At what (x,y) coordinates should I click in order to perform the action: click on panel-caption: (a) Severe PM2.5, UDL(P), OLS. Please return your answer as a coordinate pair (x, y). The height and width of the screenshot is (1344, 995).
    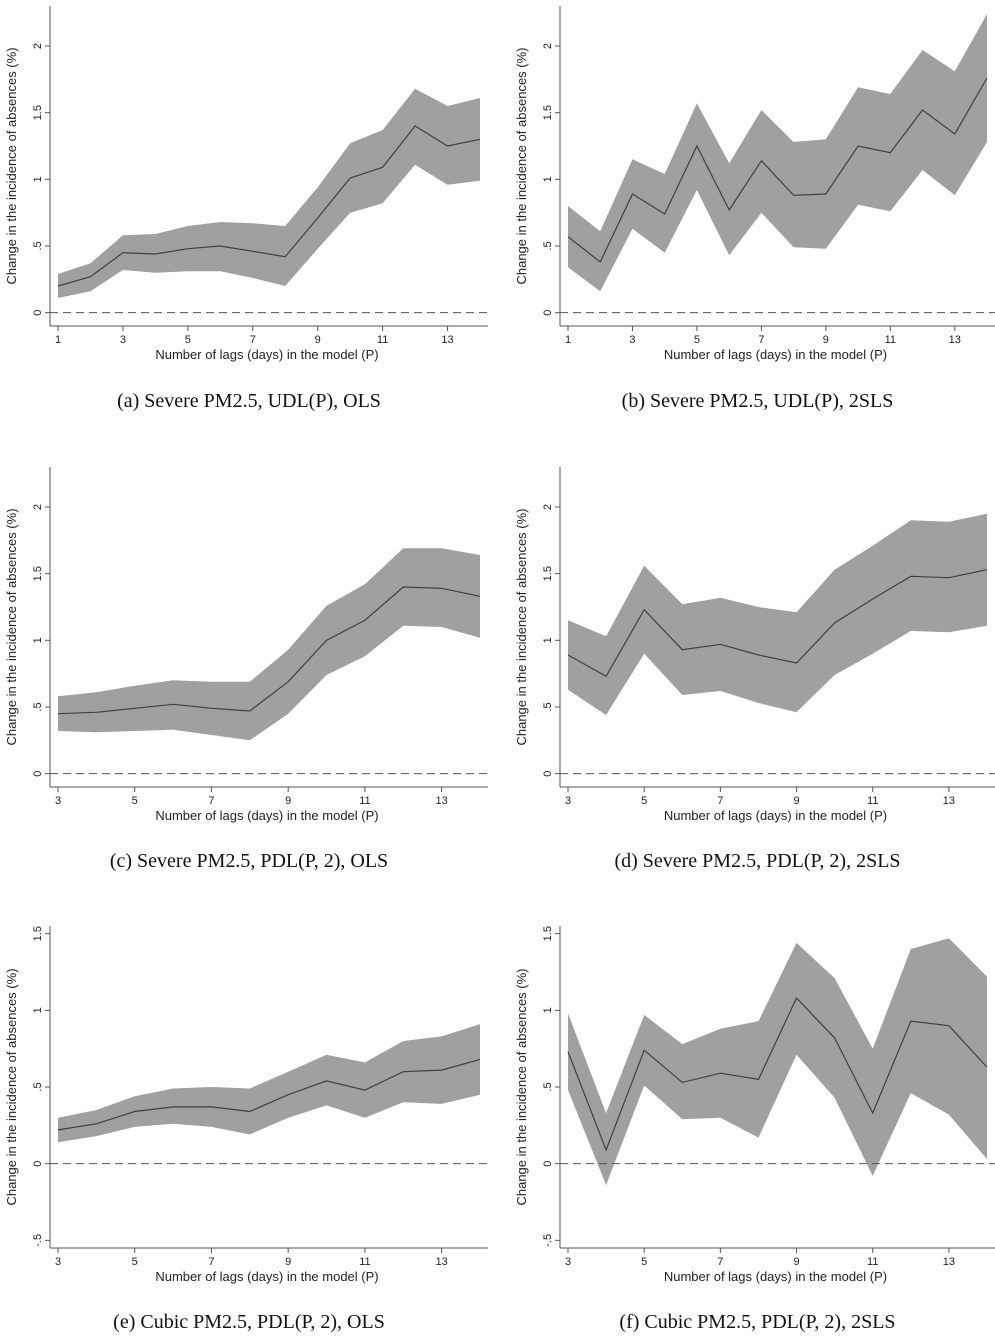
    Looking at the image, I should click on (249, 401).